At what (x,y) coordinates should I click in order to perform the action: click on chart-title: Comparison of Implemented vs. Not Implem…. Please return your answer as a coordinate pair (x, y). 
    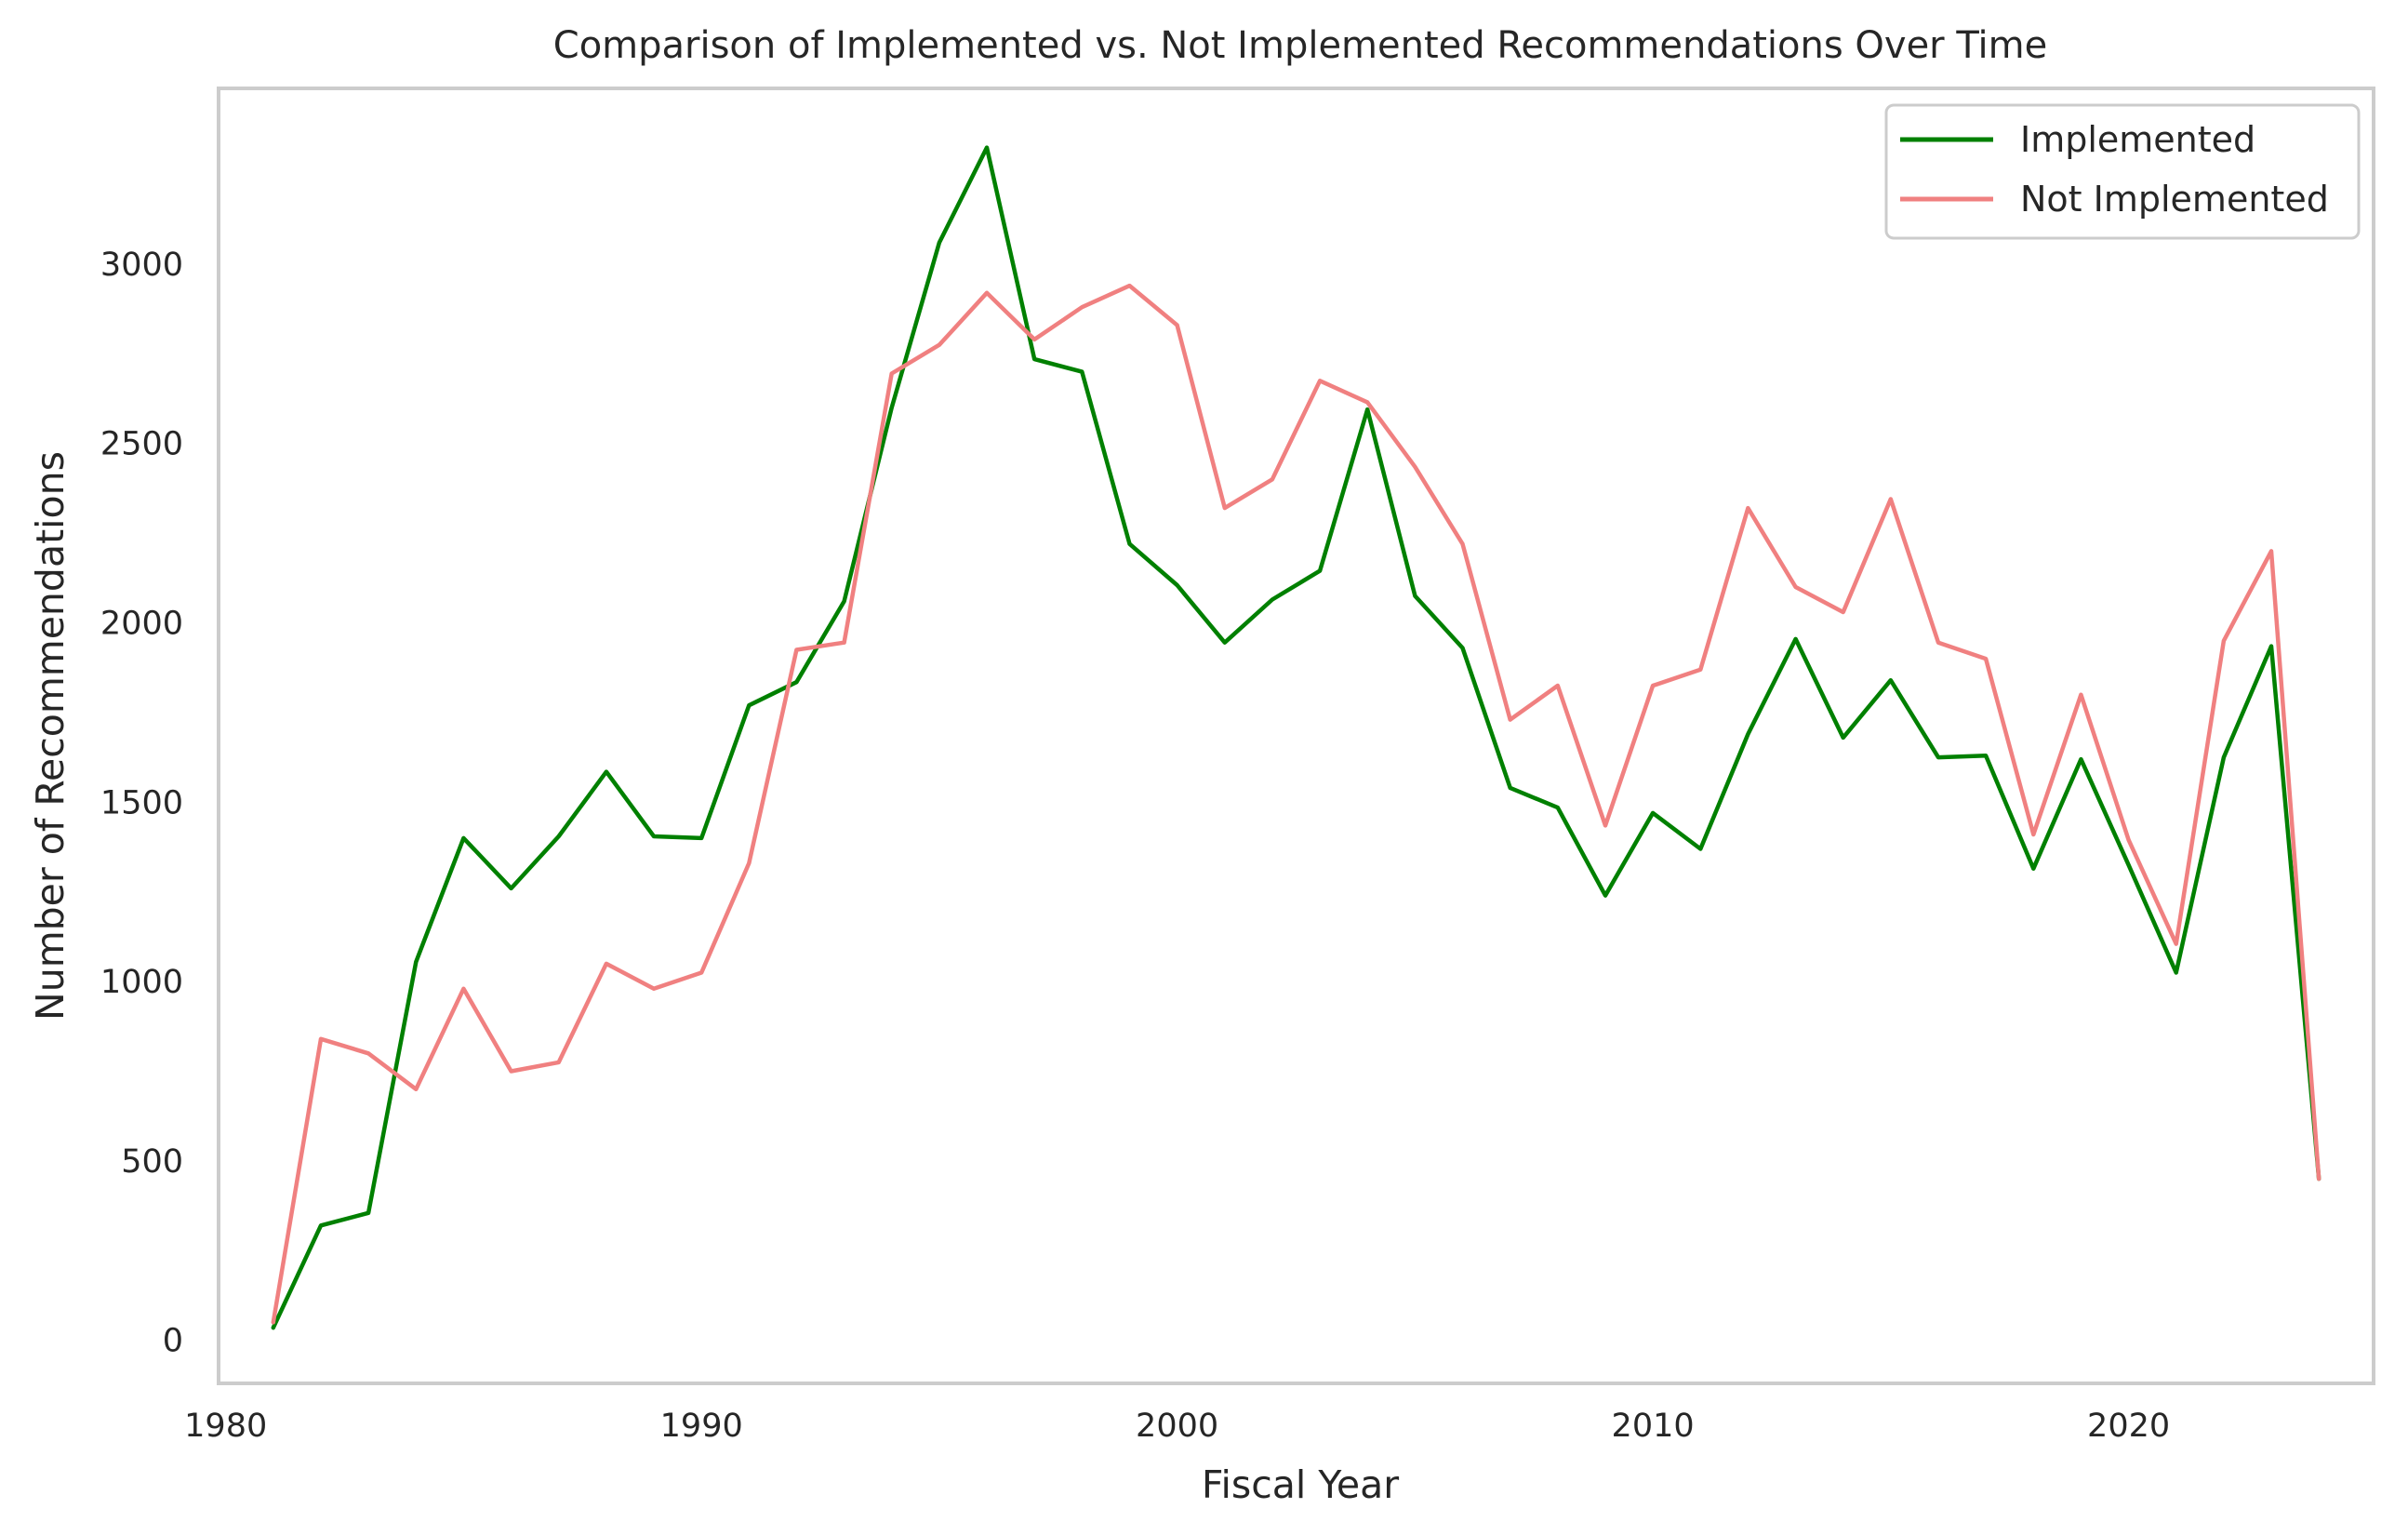
    Looking at the image, I should click on (1300, 45).